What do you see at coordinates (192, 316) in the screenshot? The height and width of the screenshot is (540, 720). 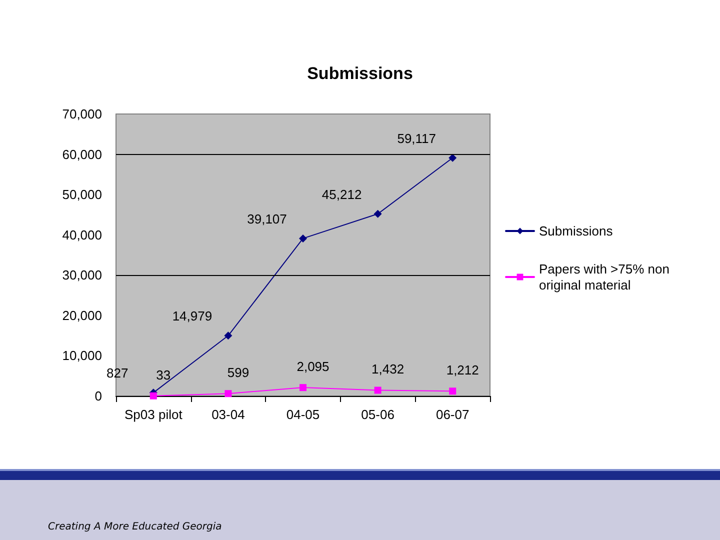 I see `data-label: 14,979` at bounding box center [192, 316].